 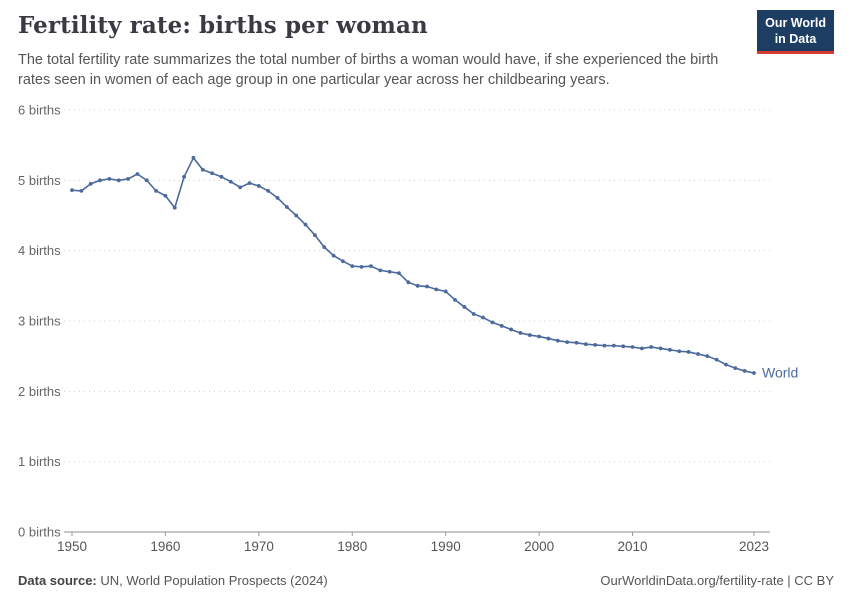 What do you see at coordinates (39, 532) in the screenshot?
I see `y-tick-label: 0 births` at bounding box center [39, 532].